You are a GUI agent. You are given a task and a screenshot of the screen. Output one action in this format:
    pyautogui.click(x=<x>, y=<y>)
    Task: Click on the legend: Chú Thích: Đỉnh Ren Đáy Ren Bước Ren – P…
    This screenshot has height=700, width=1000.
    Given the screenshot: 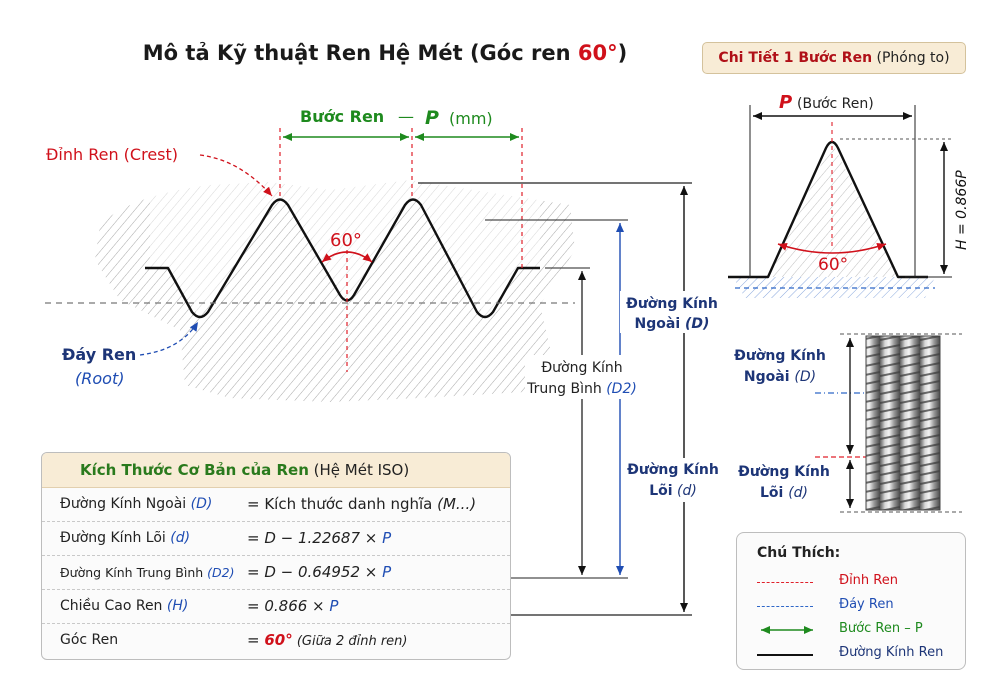 What is the action you would take?
    pyautogui.click(x=851, y=601)
    